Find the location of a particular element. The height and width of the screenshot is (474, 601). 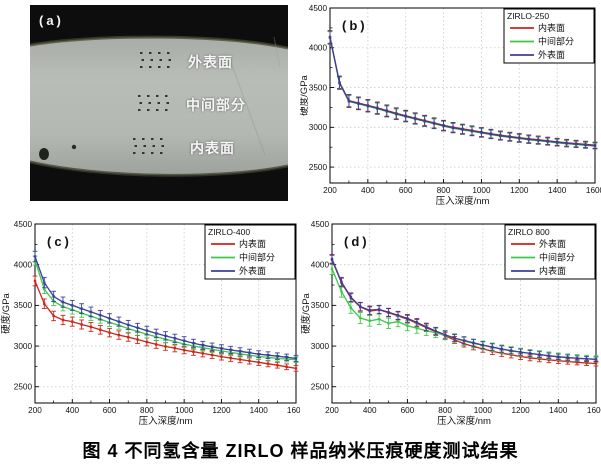

tube-wall-band is located at coordinates (159, 106).